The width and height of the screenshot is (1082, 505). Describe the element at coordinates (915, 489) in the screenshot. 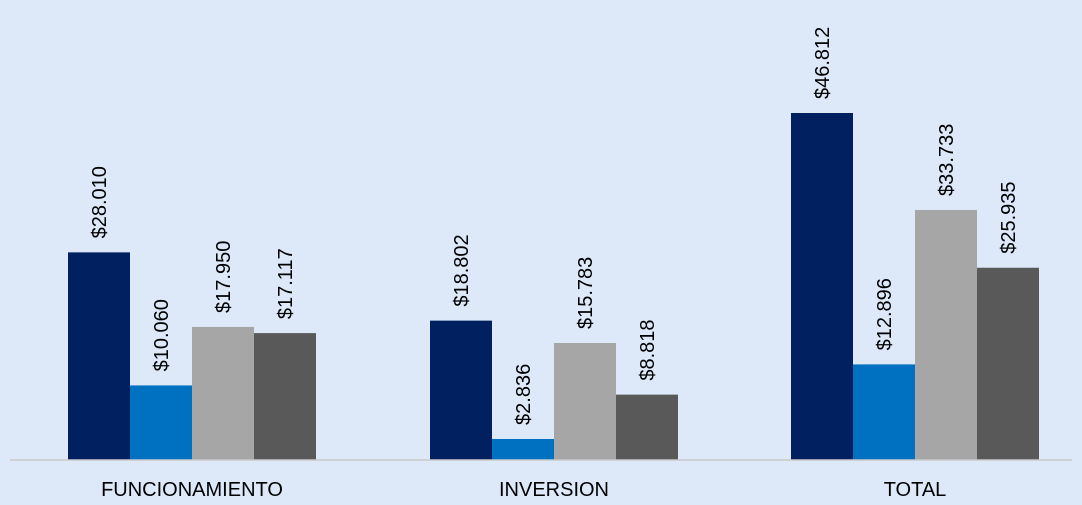

I see `category-label: TOTAL` at that location.